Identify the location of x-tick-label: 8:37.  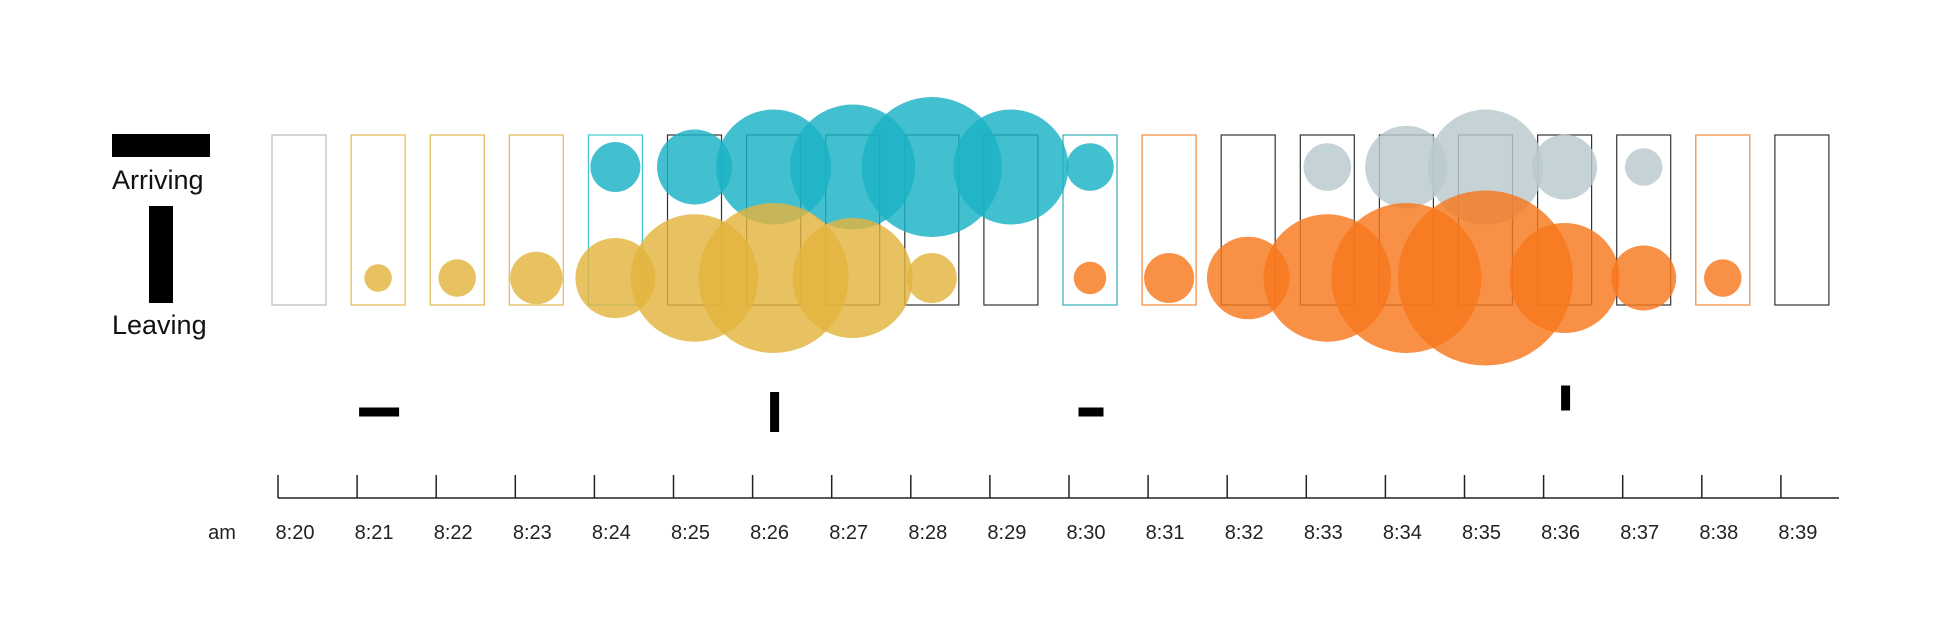
(1639, 533).